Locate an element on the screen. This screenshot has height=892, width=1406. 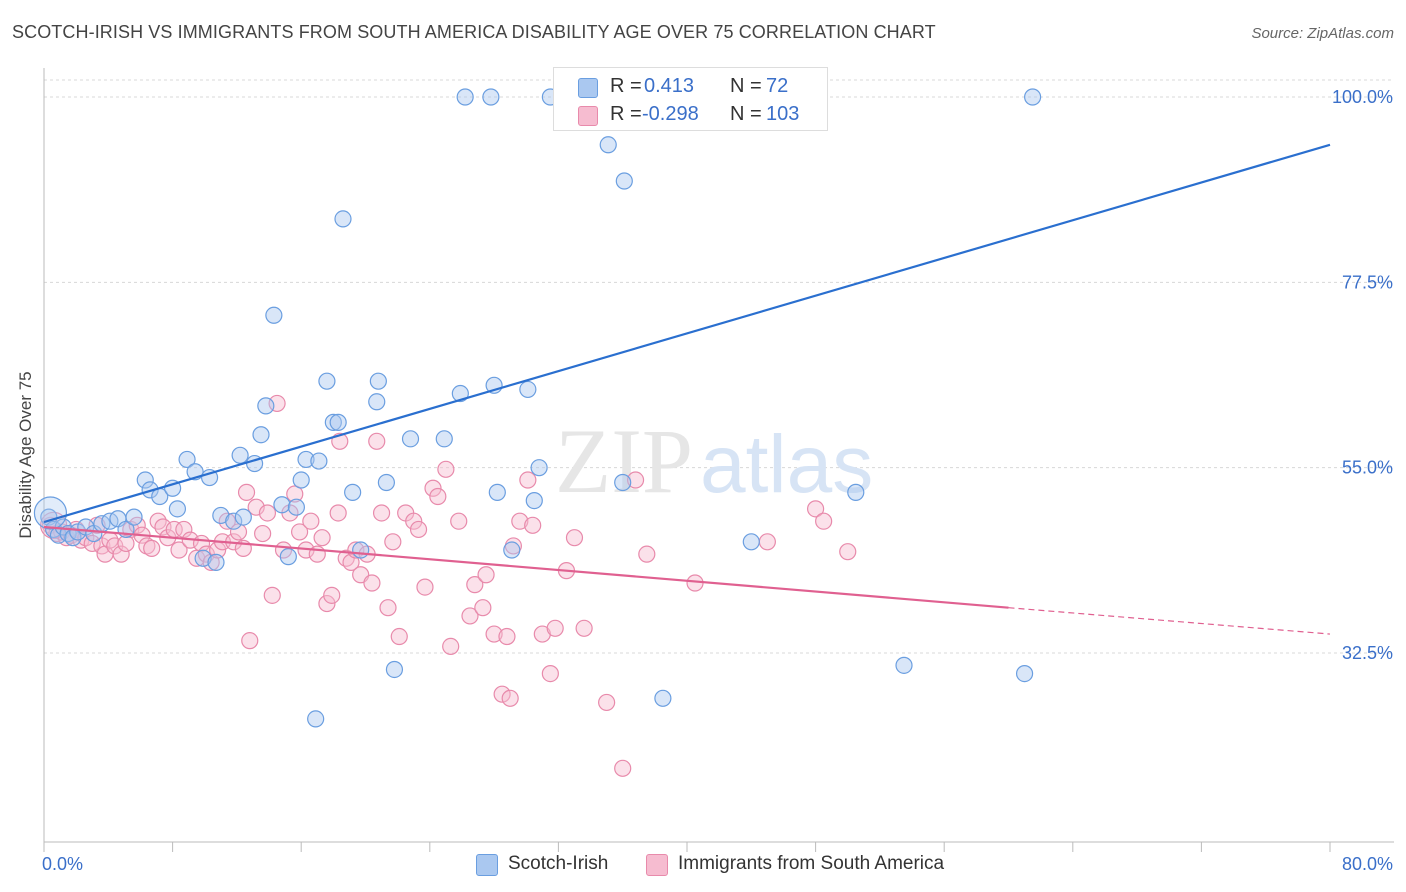
legend-r-value: 0.413 is located at coordinates (669, 86).